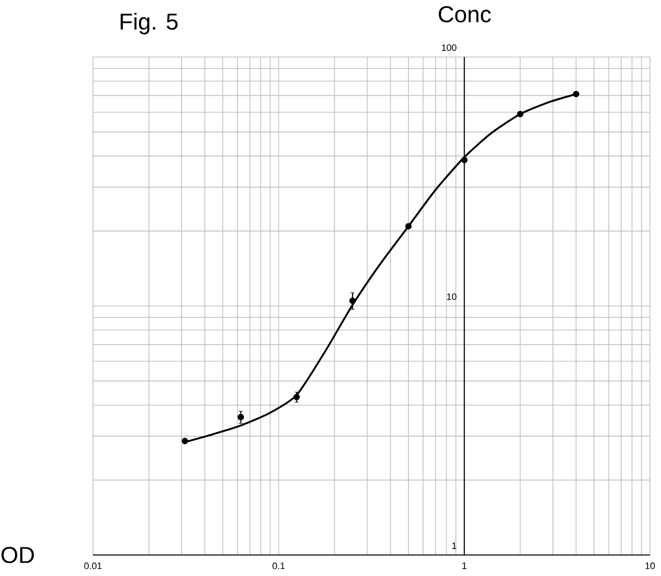 Image resolution: width=661 pixels, height=576 pixels. I want to click on chart-title: Fig. 5, so click(149, 23).